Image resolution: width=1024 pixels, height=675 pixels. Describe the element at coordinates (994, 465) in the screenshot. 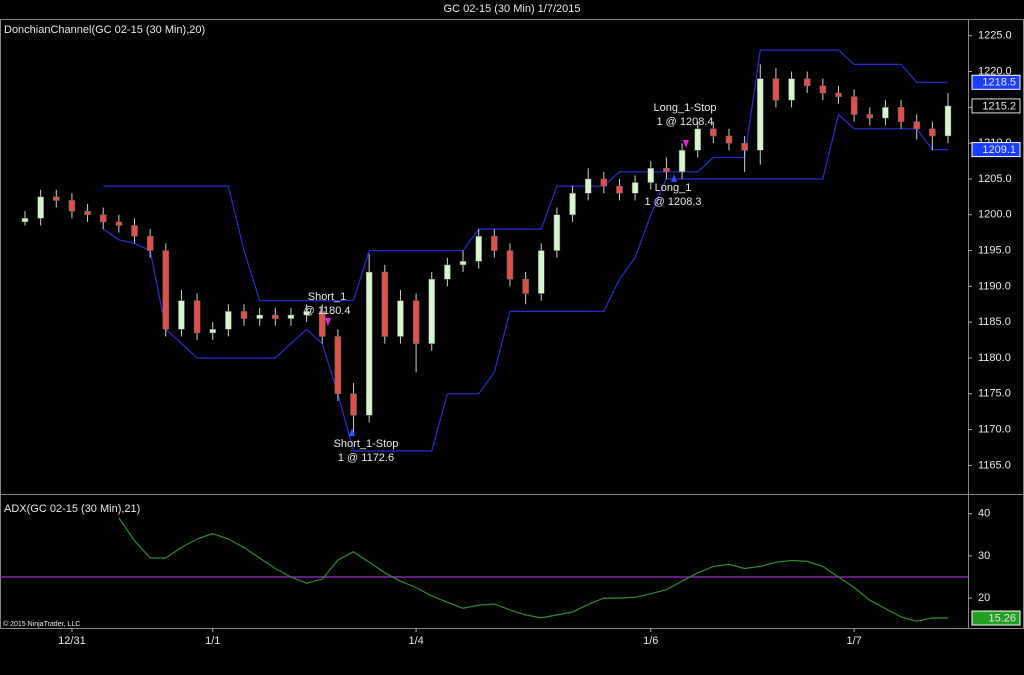

I see `y-tick-label: 1165.0` at that location.